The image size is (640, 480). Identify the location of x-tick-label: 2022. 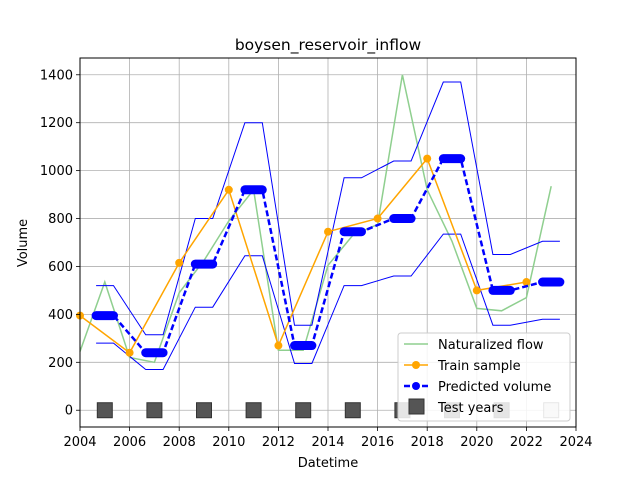
(526, 442).